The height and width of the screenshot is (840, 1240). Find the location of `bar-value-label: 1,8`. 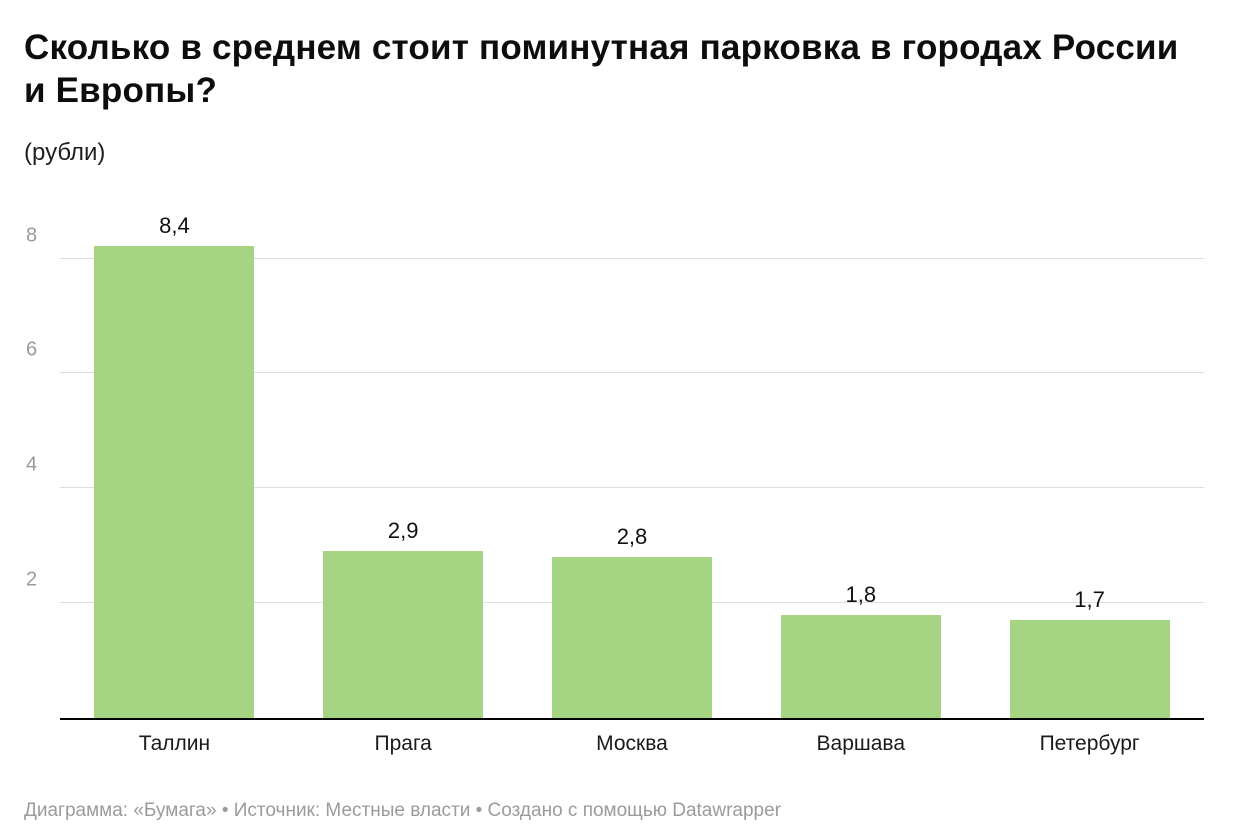

bar-value-label: 1,8 is located at coordinates (861, 594).